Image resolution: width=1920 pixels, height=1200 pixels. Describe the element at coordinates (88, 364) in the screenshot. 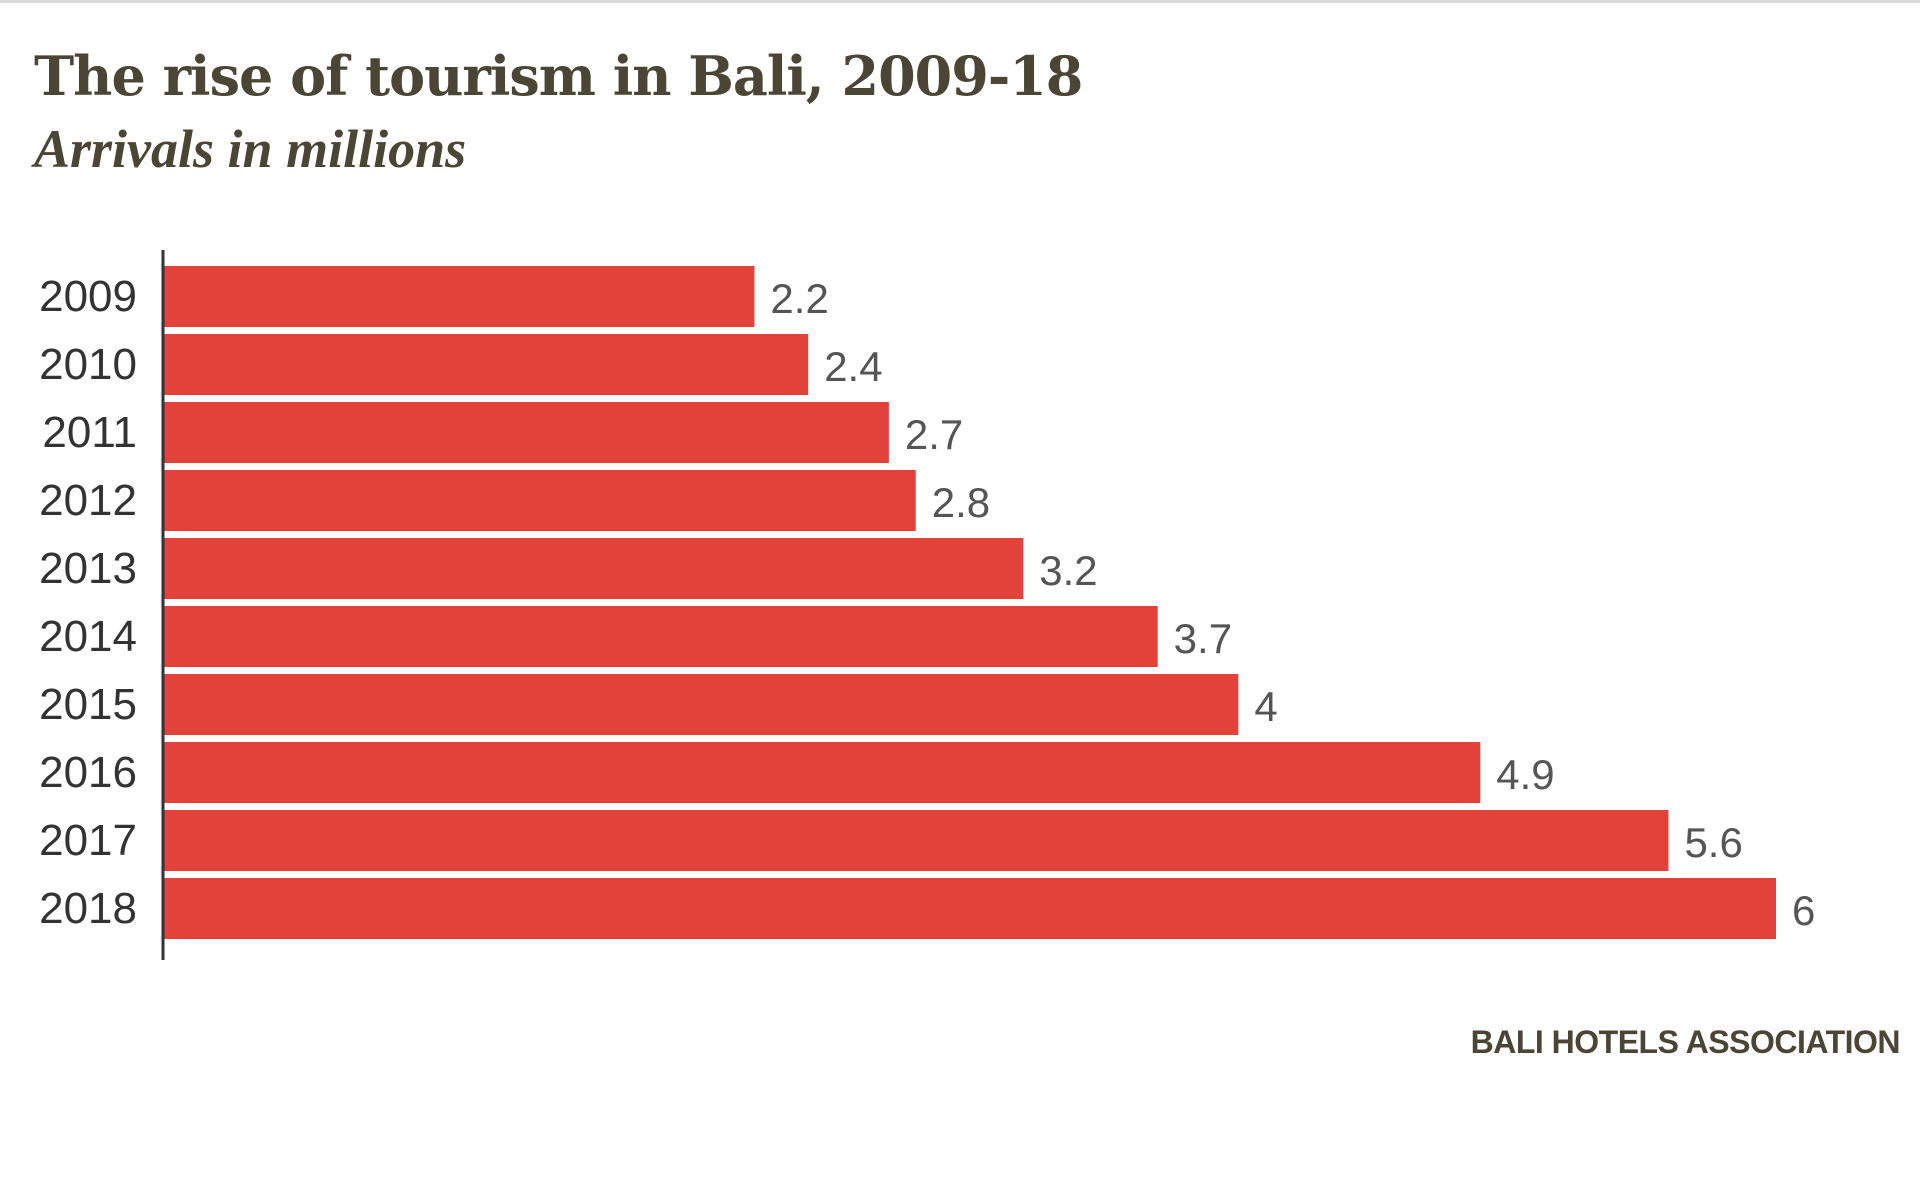

I see `category-label-2010: 2010` at that location.